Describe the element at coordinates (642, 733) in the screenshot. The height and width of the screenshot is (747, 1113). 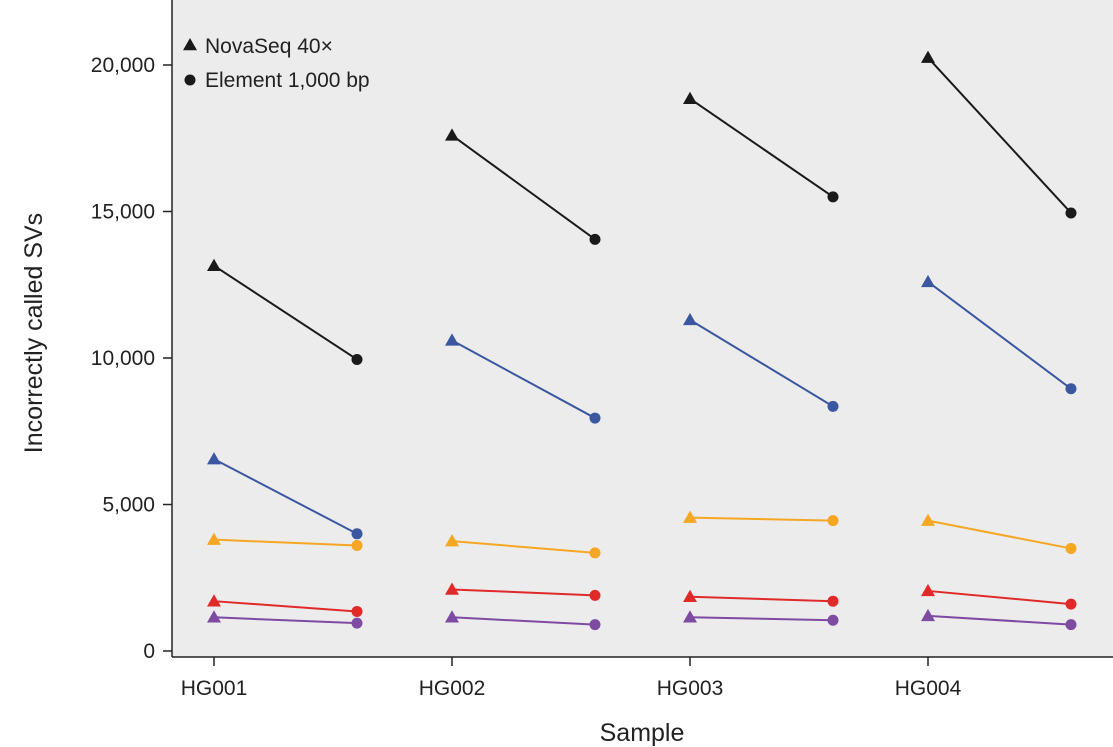
I see `x-axis-title: Sample` at that location.